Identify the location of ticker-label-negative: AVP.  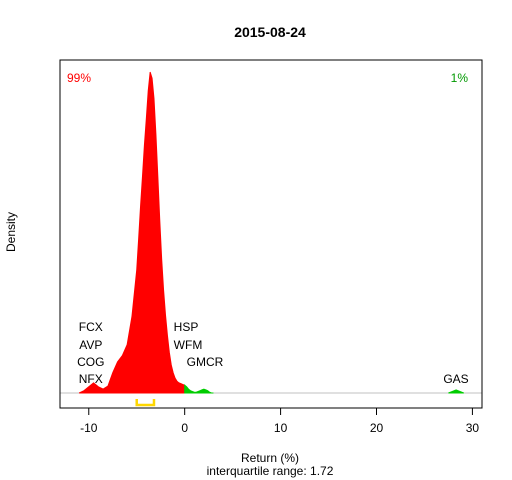
(90, 345).